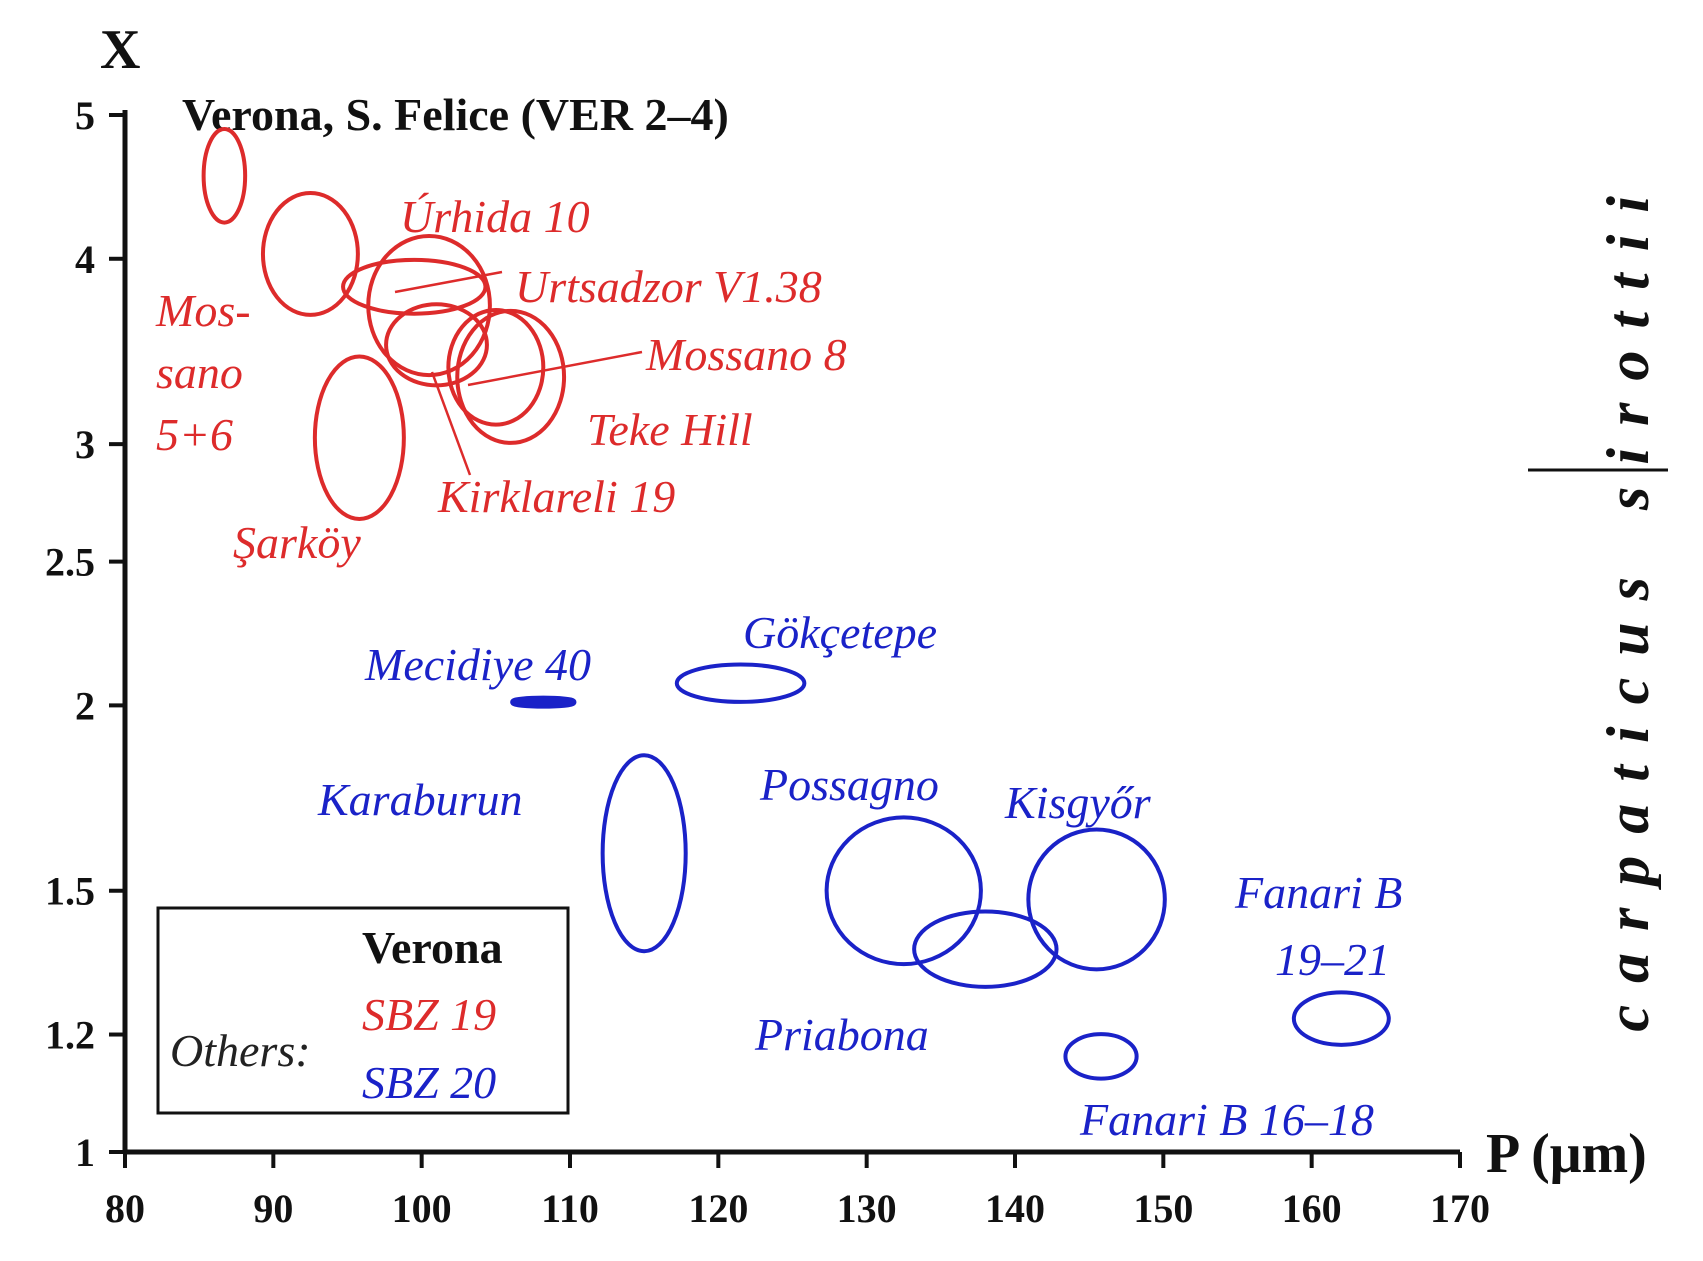 The width and height of the screenshot is (1703, 1261). What do you see at coordinates (1096, 899) in the screenshot?
I see `sample-ellipse-kisgy-r` at bounding box center [1096, 899].